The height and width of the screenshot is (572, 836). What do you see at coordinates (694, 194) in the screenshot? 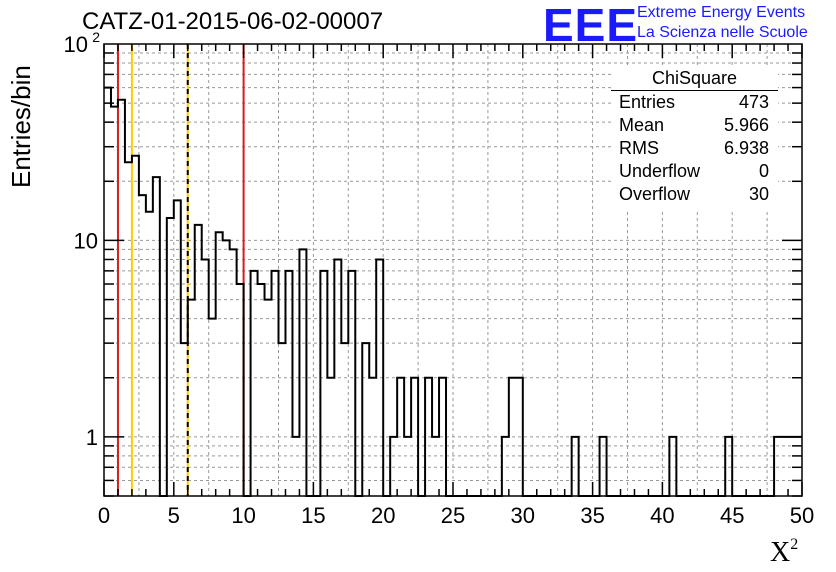
I see `stats-row: Overflow 30` at bounding box center [694, 194].